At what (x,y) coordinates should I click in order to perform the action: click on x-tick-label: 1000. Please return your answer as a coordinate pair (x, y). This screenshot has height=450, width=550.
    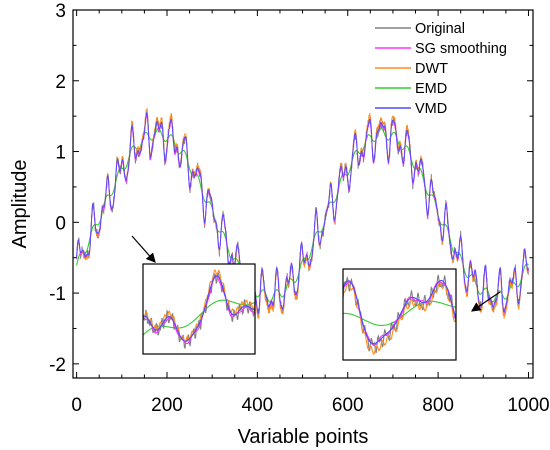
    Looking at the image, I should click on (528, 405).